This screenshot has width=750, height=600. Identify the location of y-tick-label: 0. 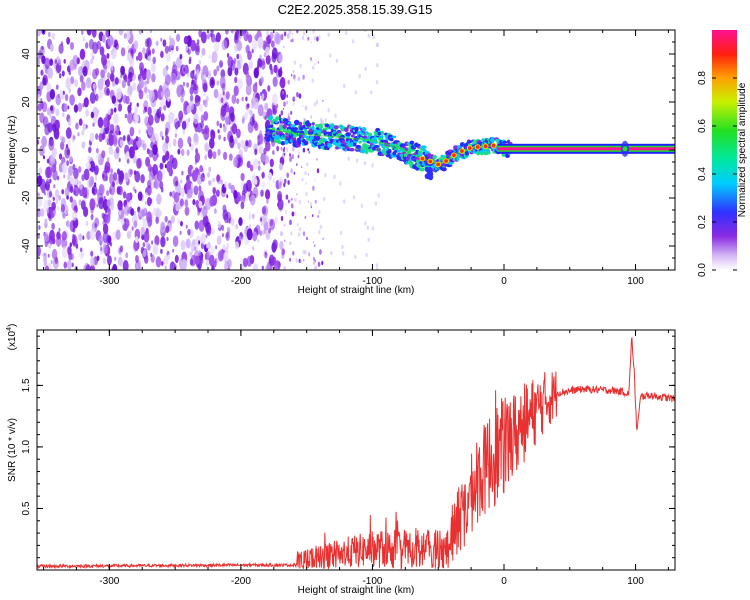
(26, 150).